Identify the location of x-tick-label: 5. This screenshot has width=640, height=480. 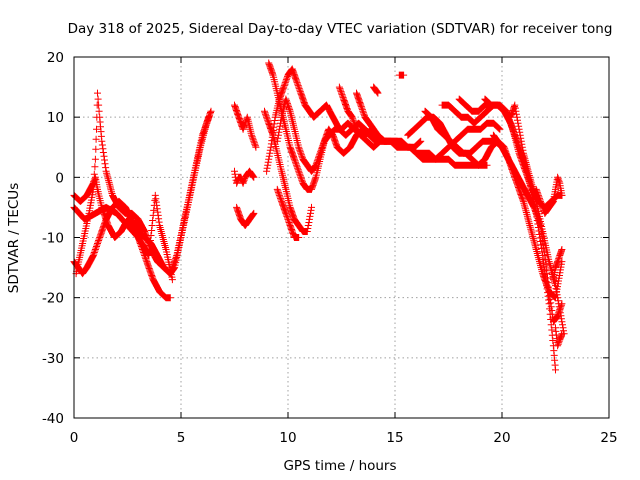
(181, 438).